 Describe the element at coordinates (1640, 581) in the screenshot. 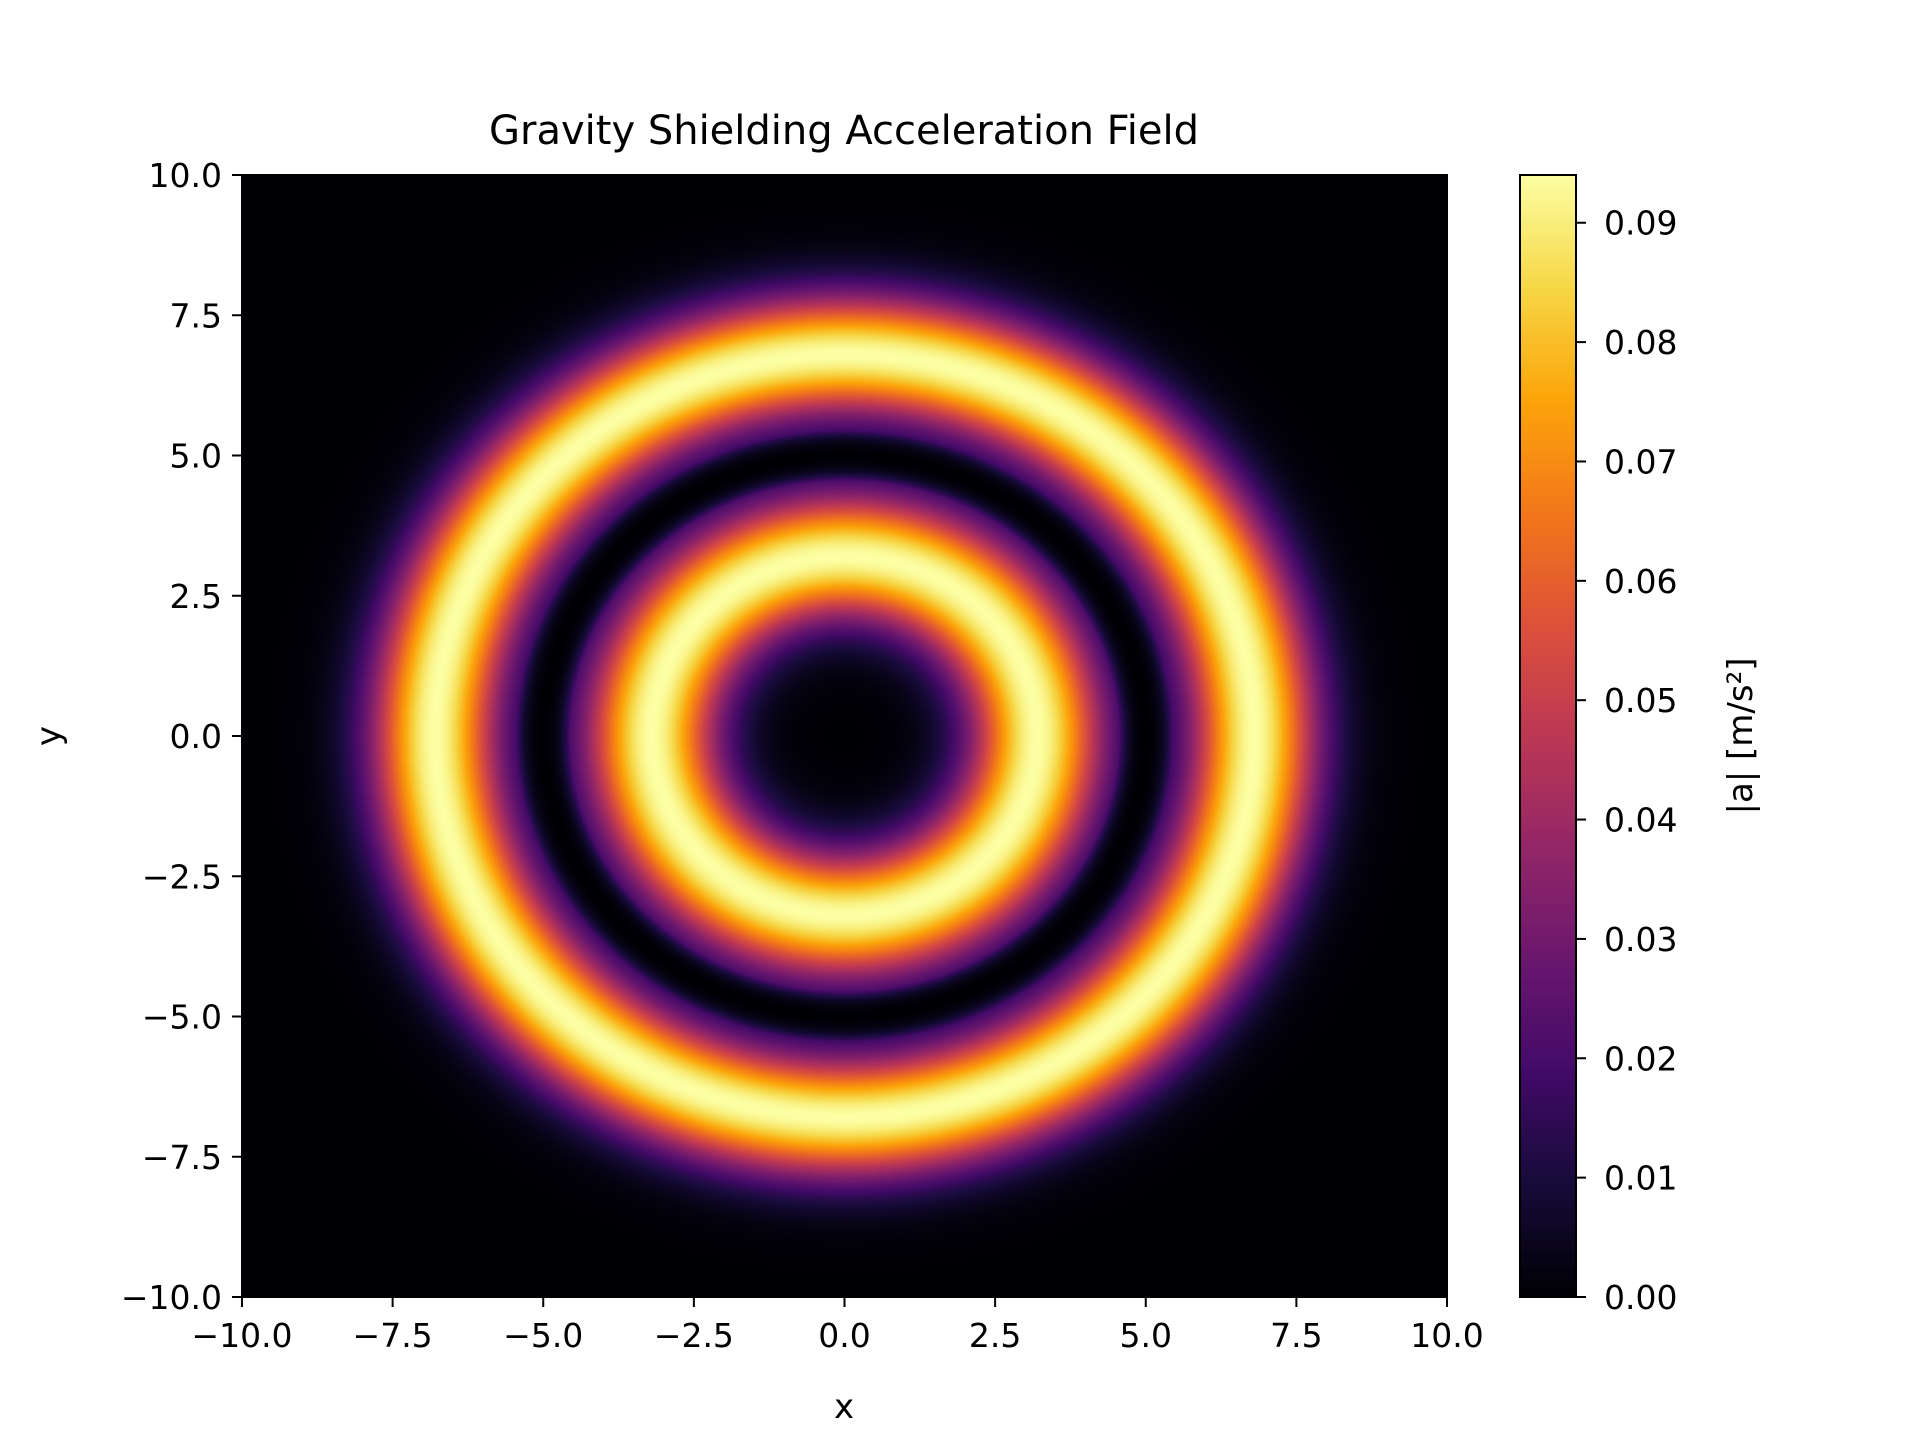

I see `colorbar-tick-label: 0.06` at that location.